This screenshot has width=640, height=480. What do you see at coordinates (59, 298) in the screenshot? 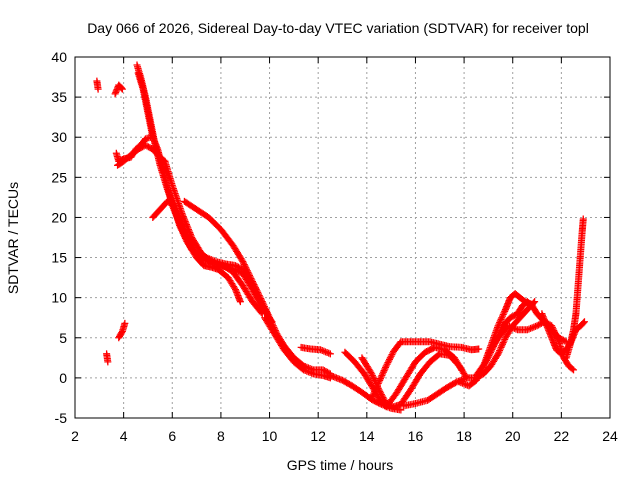
I see `y-tick-label: 10` at bounding box center [59, 298].